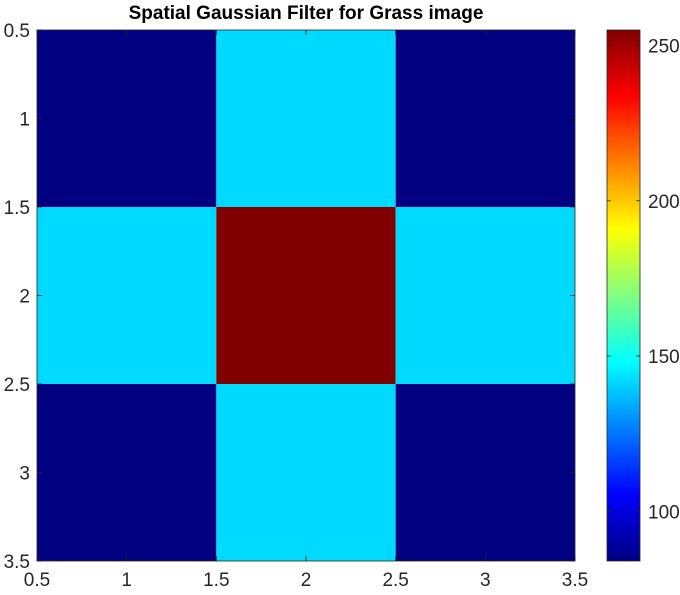 The height and width of the screenshot is (595, 680). Describe the element at coordinates (127, 118) in the screenshot. I see `heatmap-cell-r1-c1` at that location.